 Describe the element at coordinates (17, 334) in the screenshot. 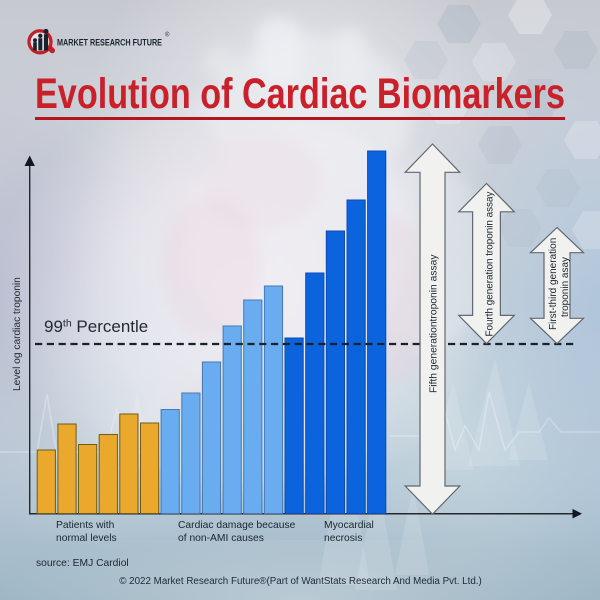

I see `svg-text: Level og cardiac troponin` at that location.